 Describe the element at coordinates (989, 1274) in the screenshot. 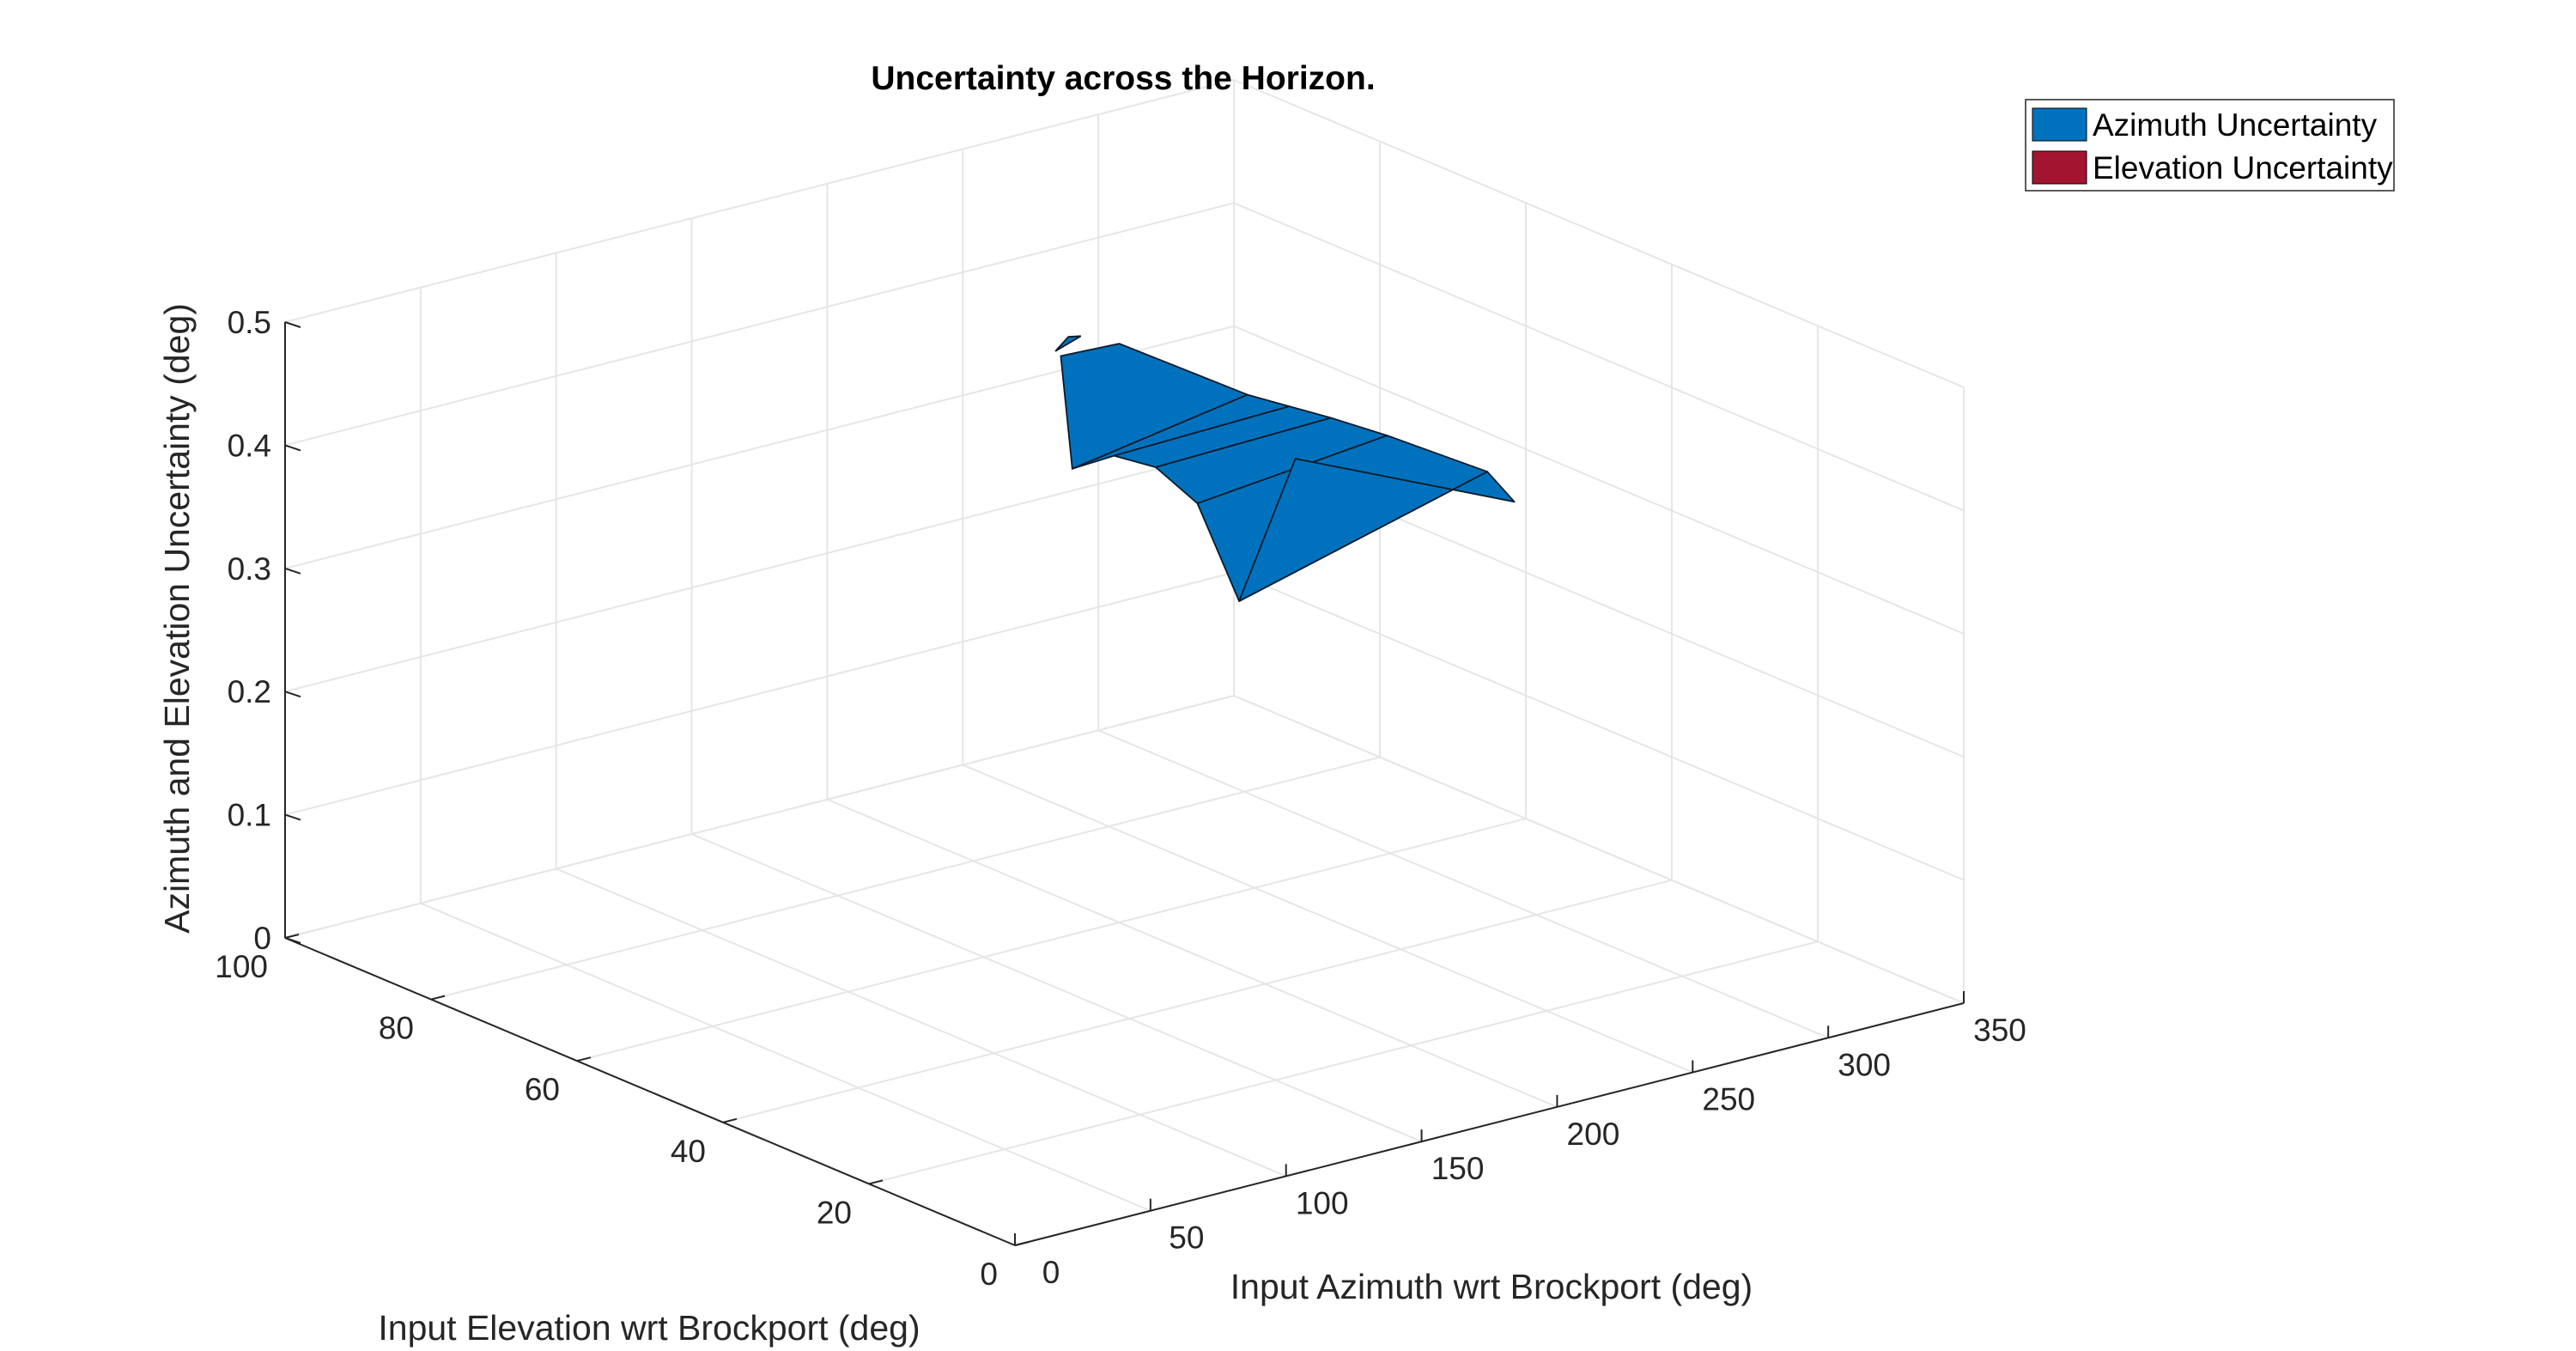

I see `y-tick-label: 0` at that location.